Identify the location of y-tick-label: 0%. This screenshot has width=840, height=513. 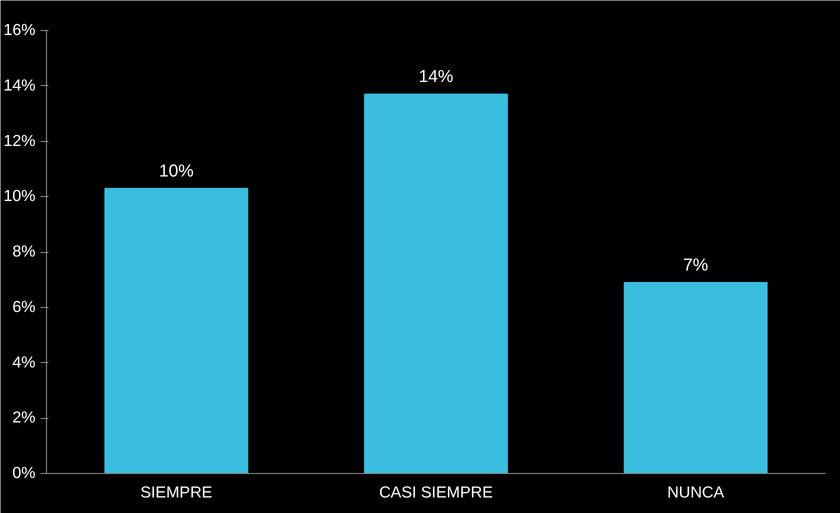
(24, 473).